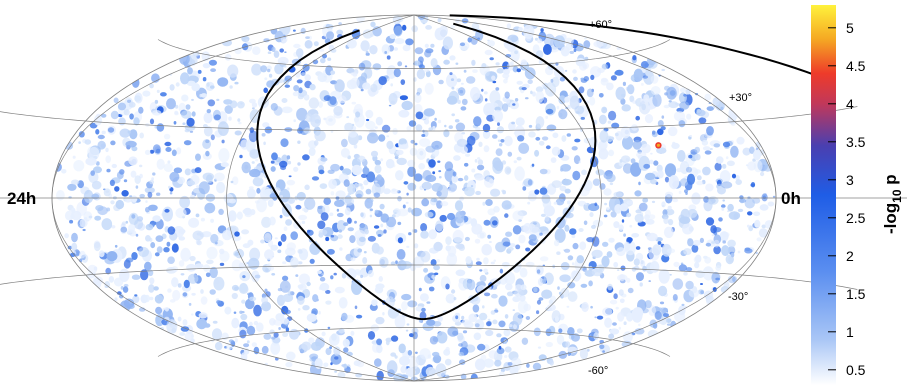 The height and width of the screenshot is (389, 907). Describe the element at coordinates (740, 98) in the screenshot. I see `dec-label-plus30: +30°` at that location.